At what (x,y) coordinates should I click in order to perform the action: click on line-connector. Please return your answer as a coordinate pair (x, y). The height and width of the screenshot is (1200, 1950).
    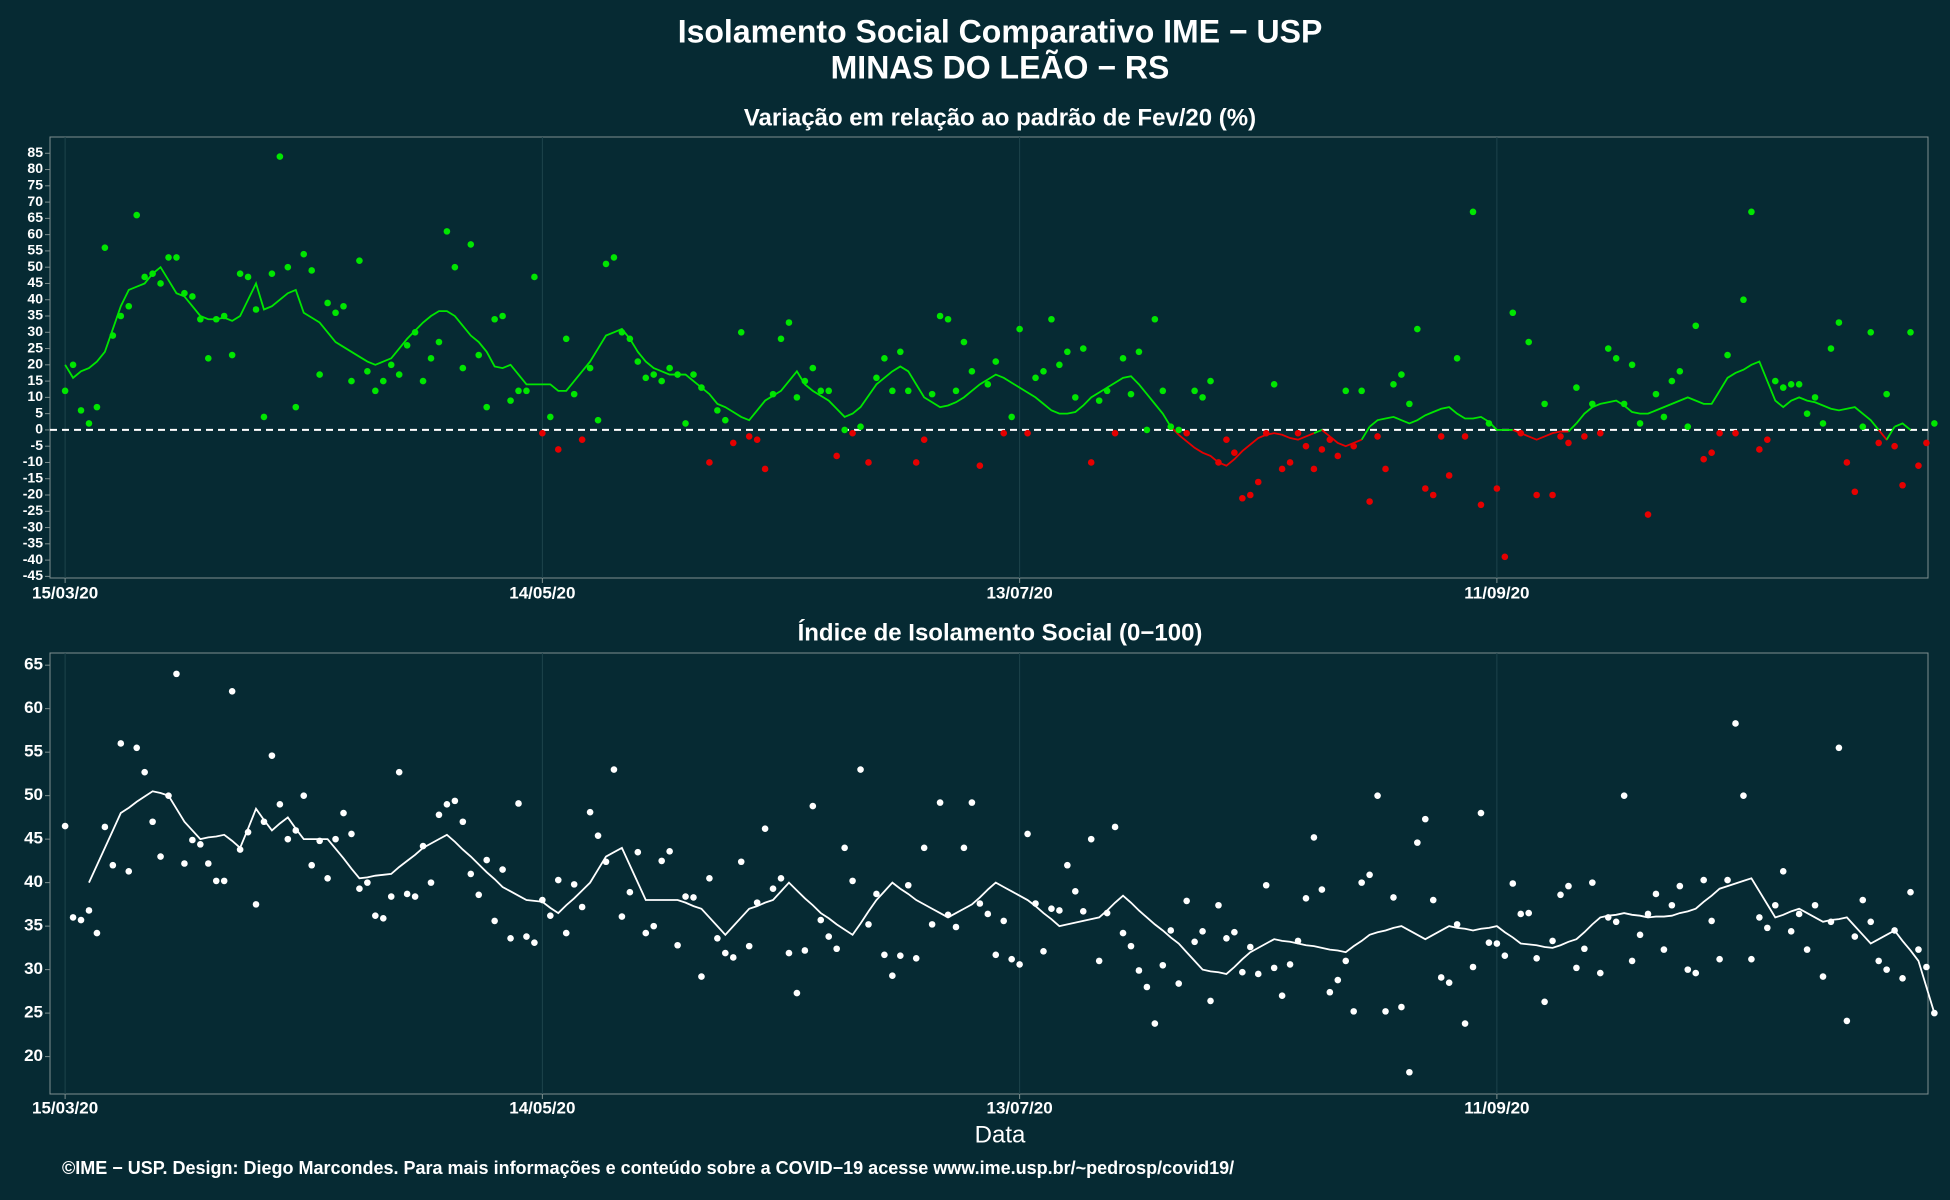
    Looking at the image, I should click on (1326, 433).